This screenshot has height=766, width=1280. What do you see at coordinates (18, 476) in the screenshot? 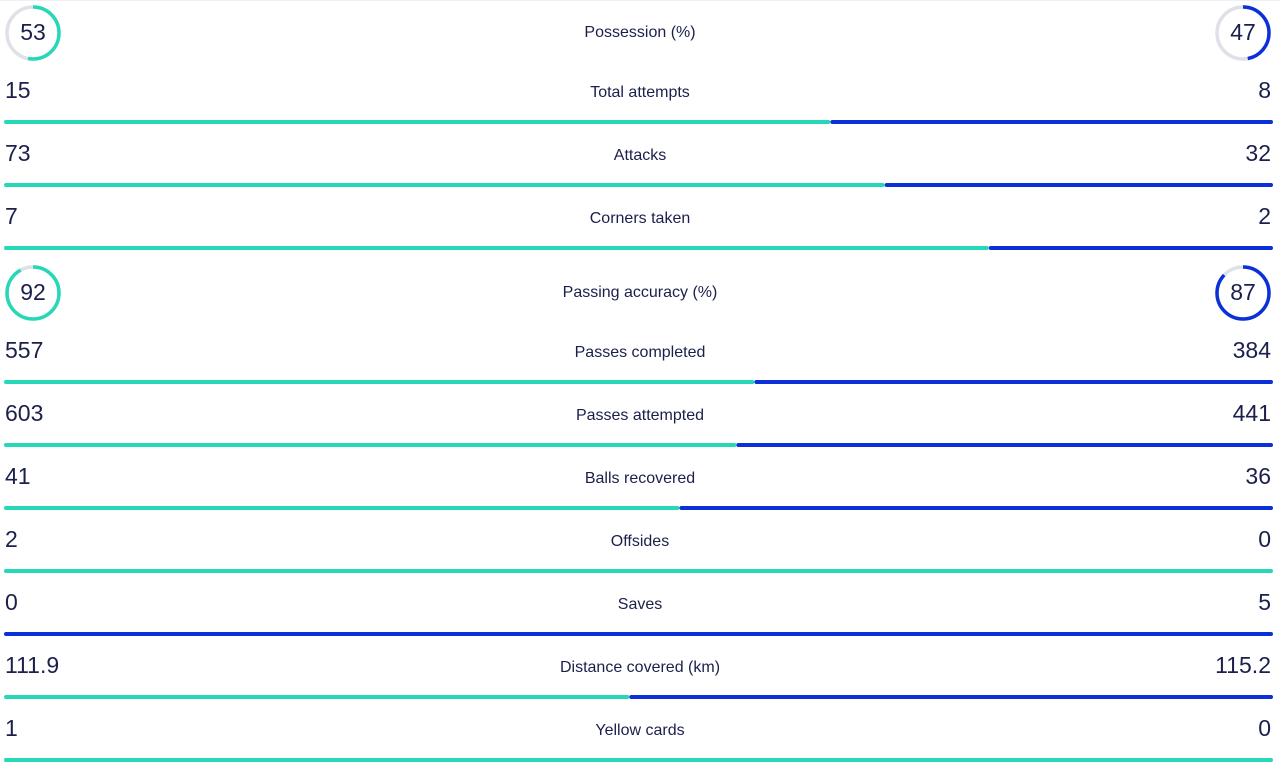
I see `home-value: 41` at bounding box center [18, 476].